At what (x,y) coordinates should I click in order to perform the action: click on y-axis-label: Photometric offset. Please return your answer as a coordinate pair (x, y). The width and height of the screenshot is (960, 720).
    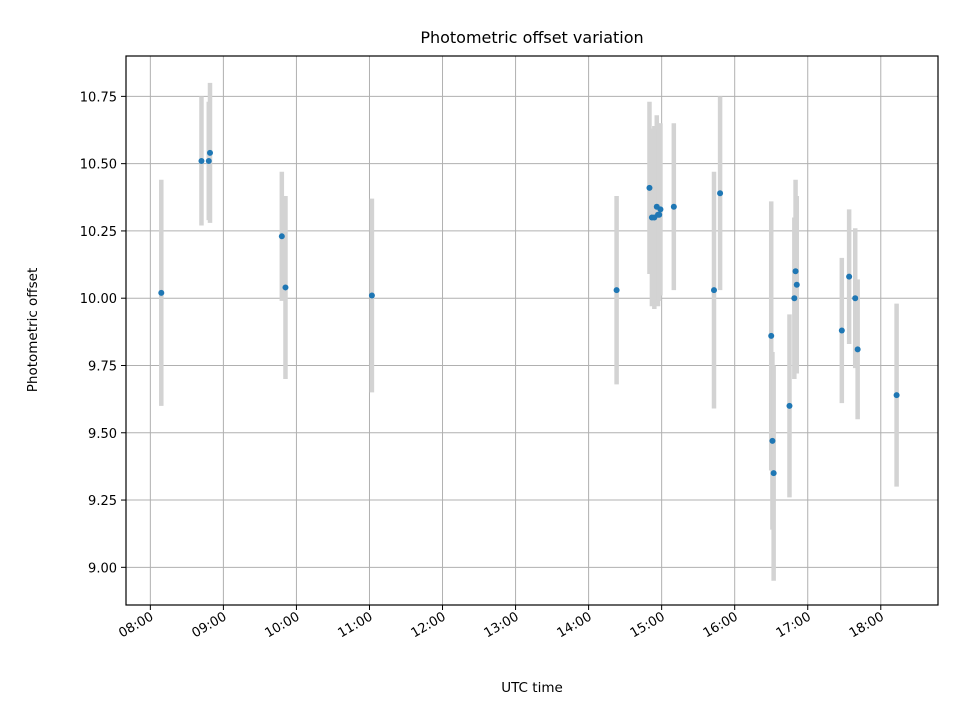
    Looking at the image, I should click on (33, 330).